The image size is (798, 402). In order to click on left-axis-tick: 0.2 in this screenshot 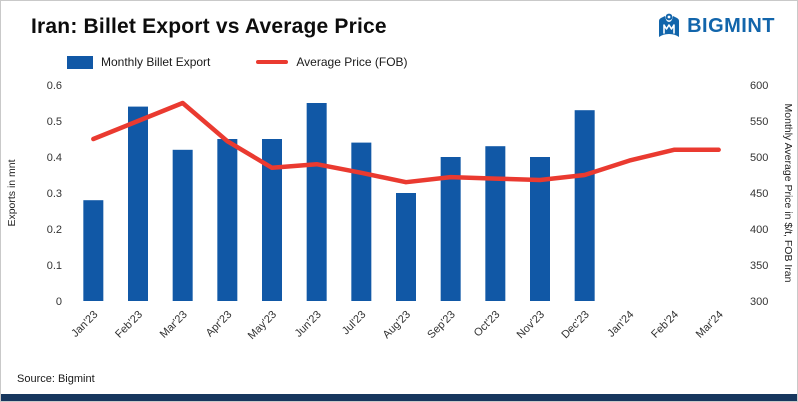, I will do `click(54, 230)`.